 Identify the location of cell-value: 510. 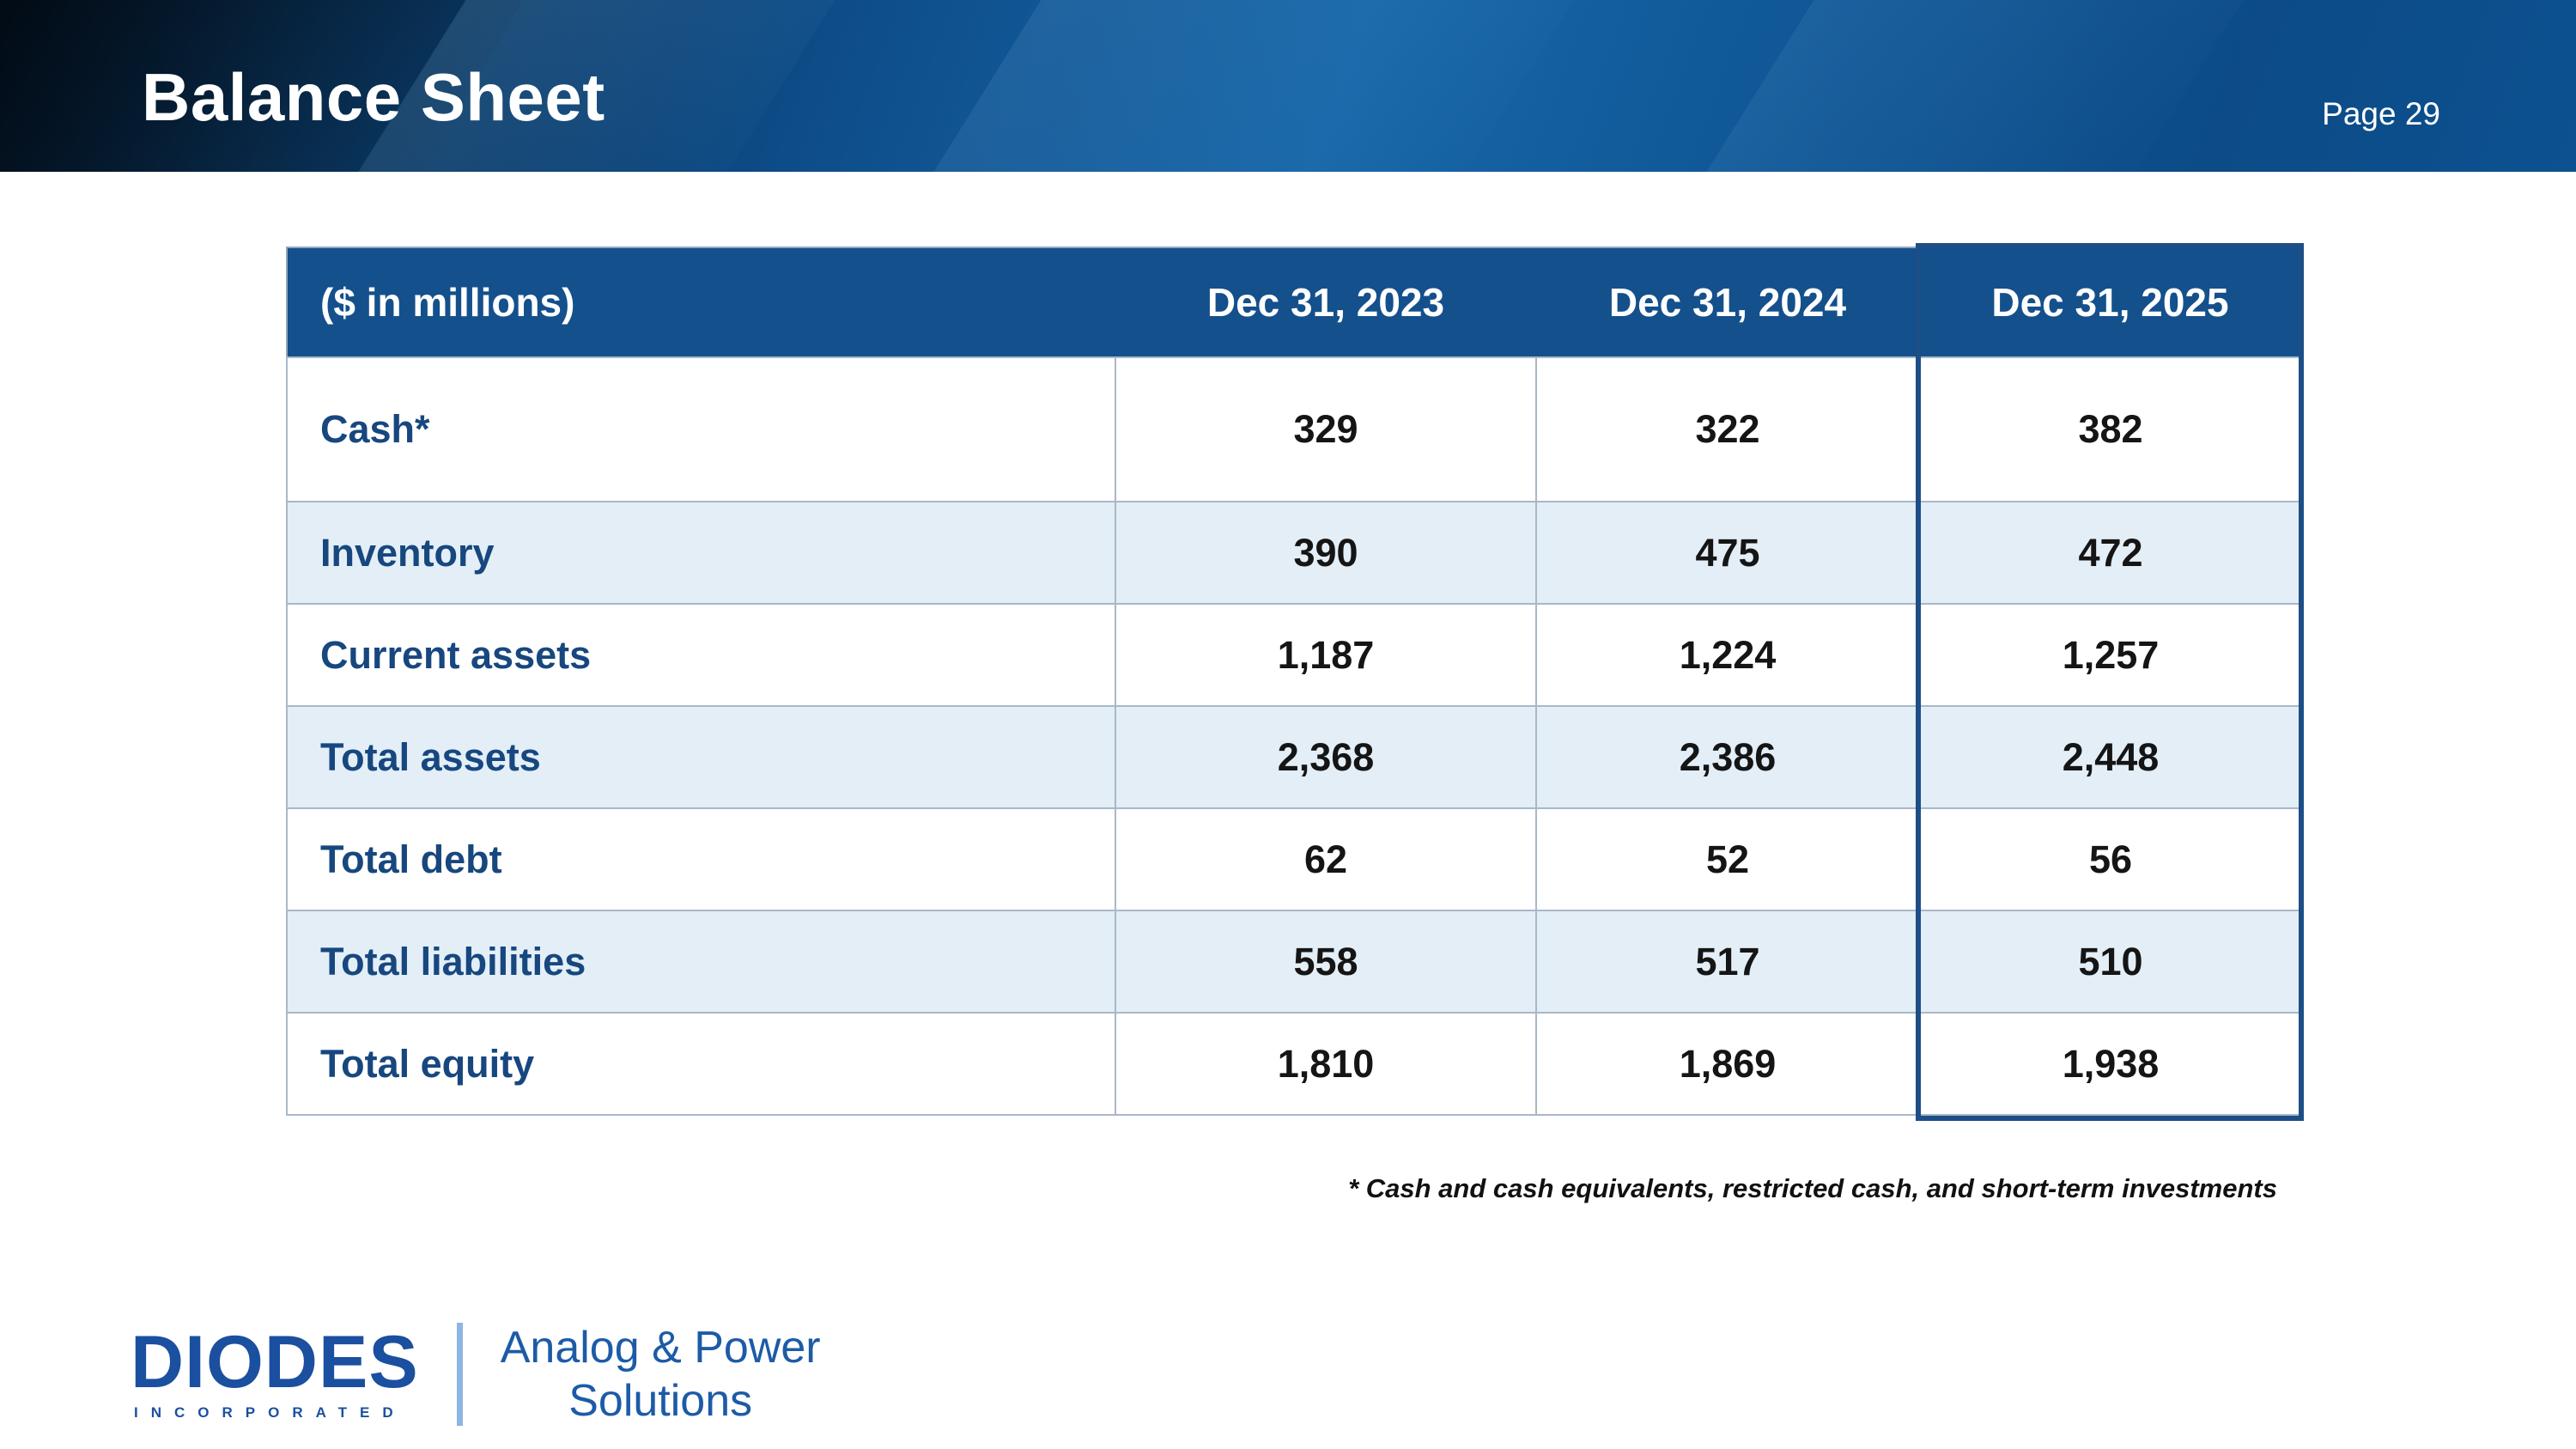
(2111, 962).